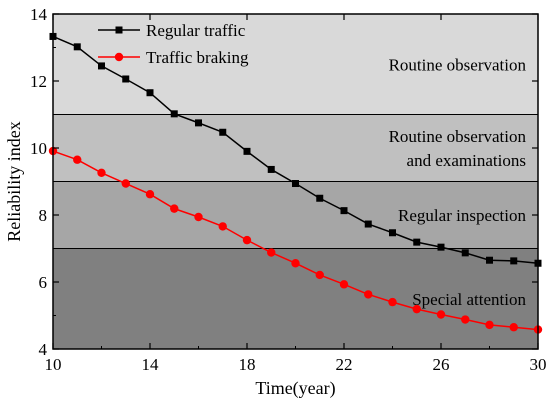 This screenshot has width=550, height=407. I want to click on x-tick-label-1: 14, so click(151, 364).